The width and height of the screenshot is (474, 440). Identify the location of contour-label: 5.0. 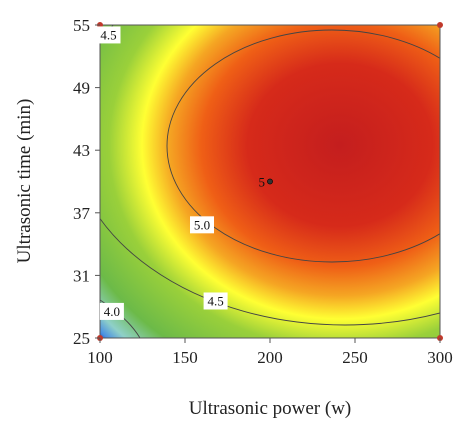
(202, 225).